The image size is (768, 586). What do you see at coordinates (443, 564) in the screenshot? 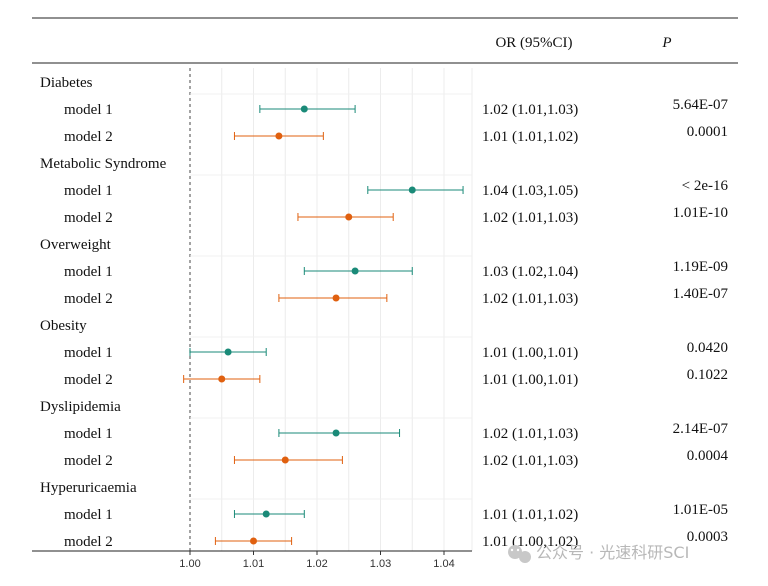
I see `x-tick-label: 1.04` at bounding box center [443, 564].